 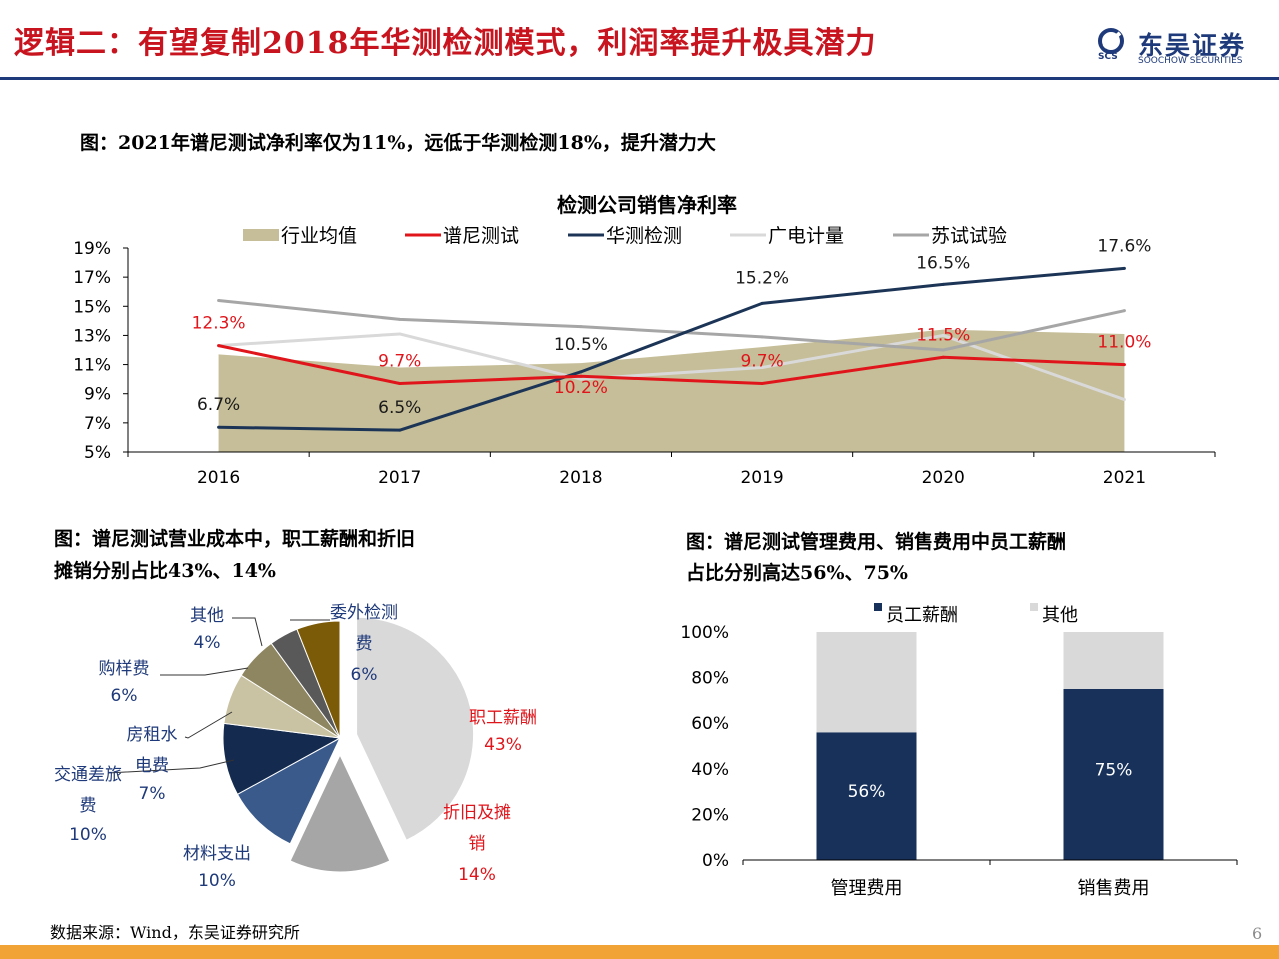 What do you see at coordinates (876, 542) in the screenshot?
I see `figure-caption-bar-line1: 图：谱尼测试管理费用、销售费用中员工薪酬` at bounding box center [876, 542].